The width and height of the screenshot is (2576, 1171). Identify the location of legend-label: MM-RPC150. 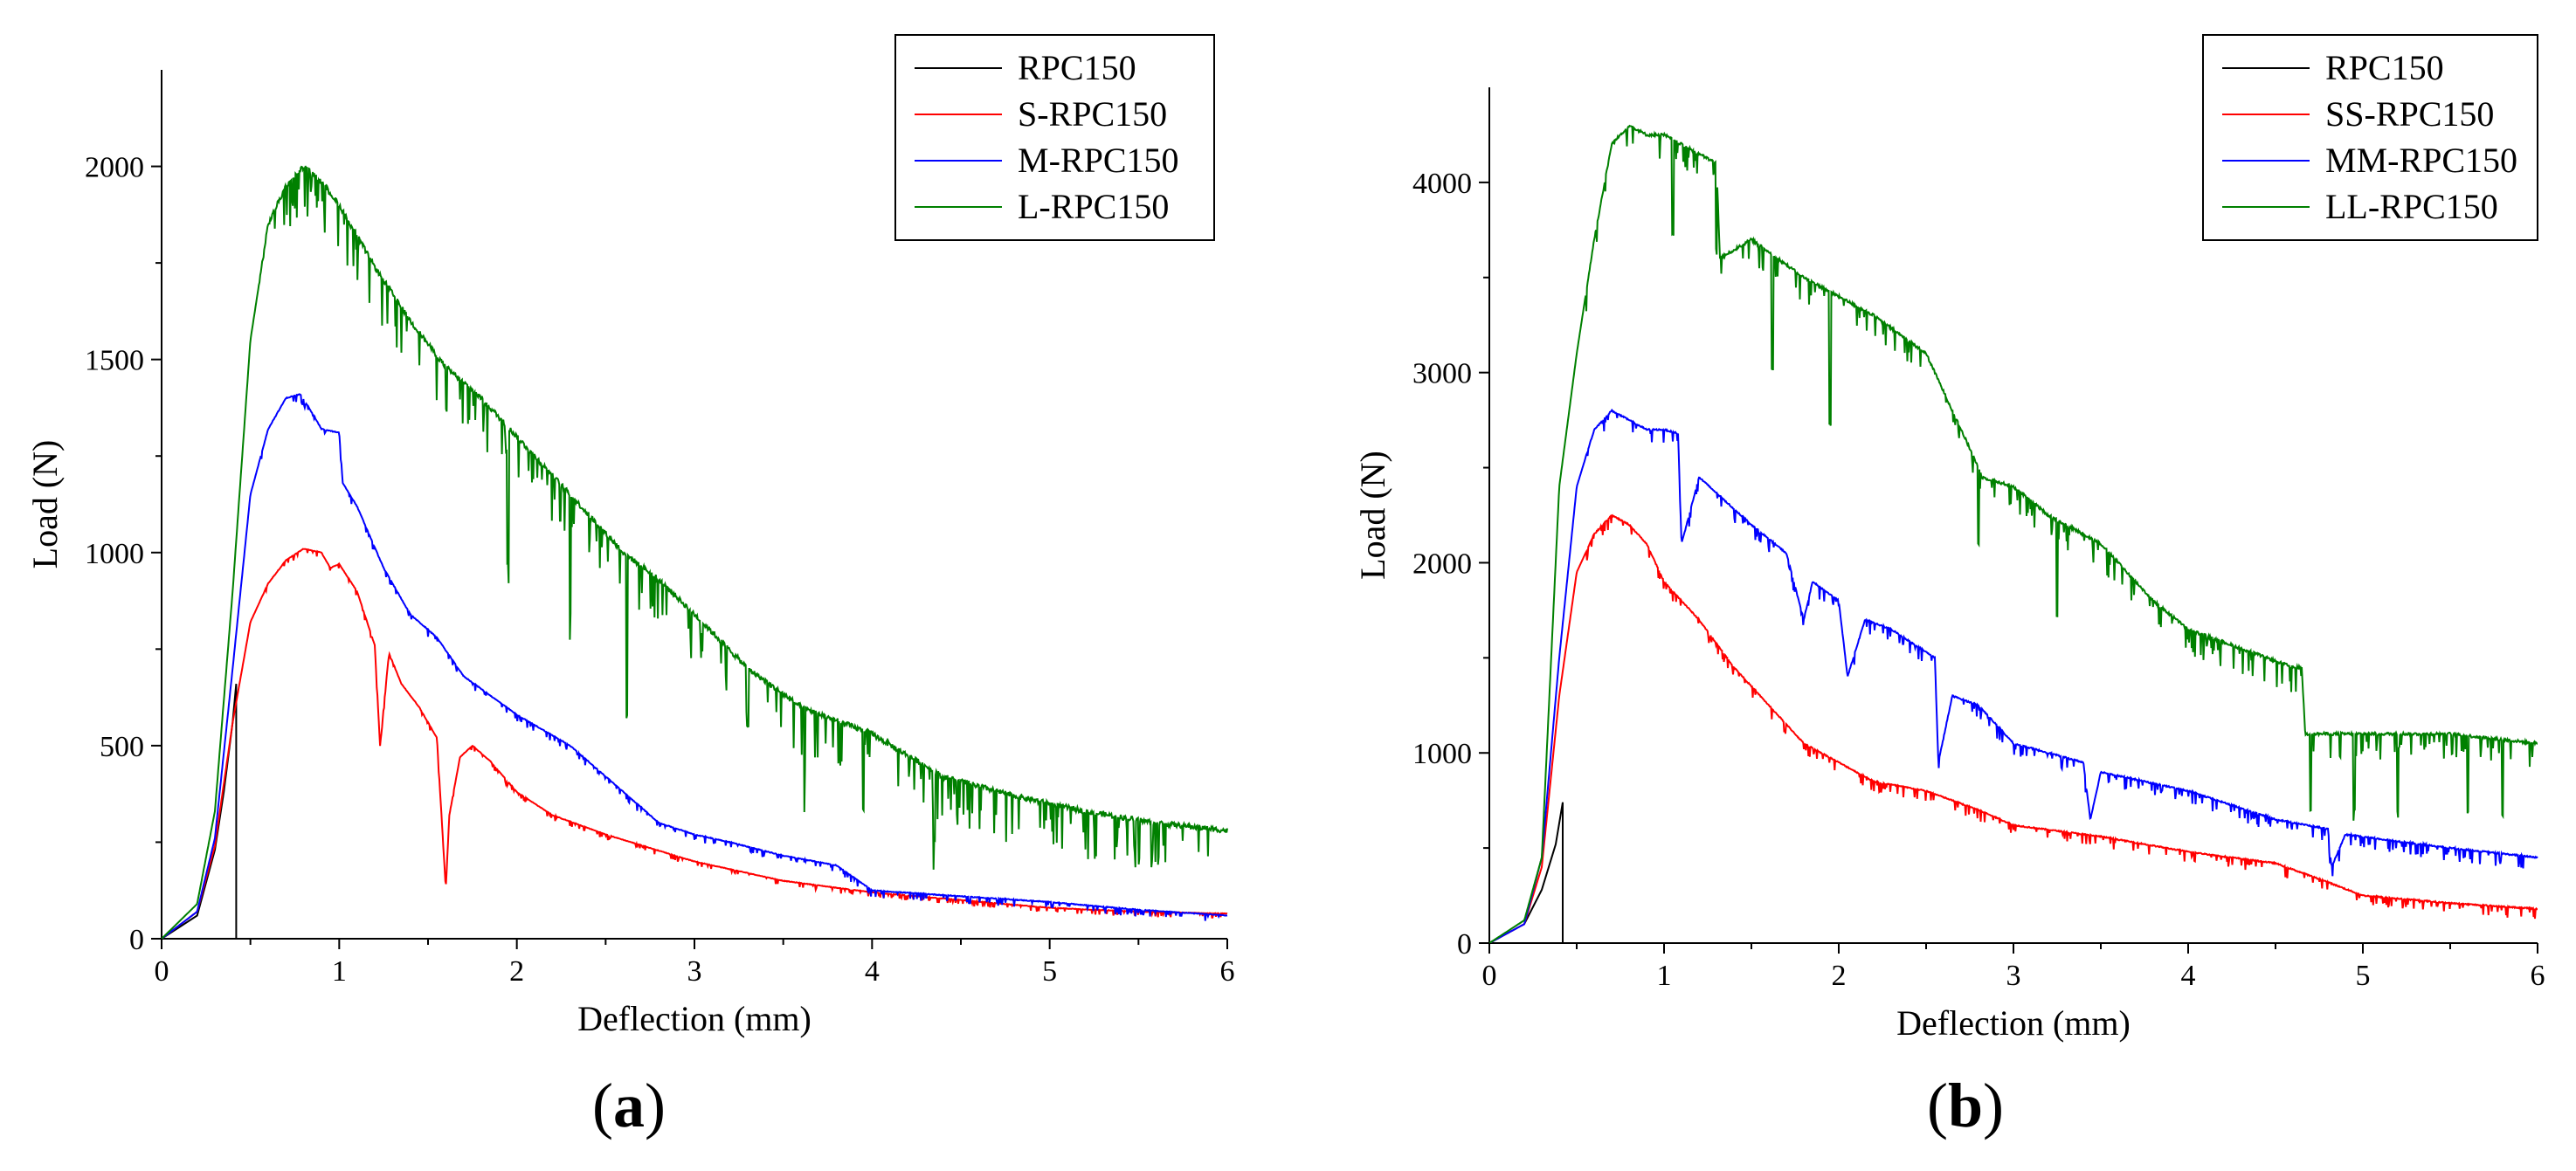
(2421, 161).